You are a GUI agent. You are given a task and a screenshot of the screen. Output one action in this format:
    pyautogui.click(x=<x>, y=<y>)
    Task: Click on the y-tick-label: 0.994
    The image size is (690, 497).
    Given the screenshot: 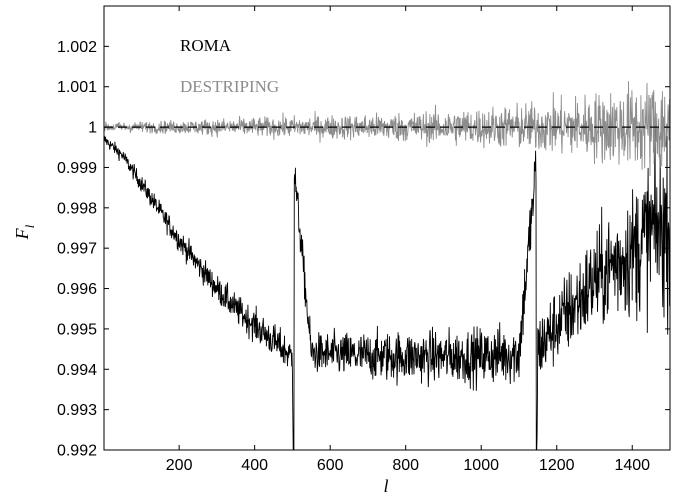 What is the action you would take?
    pyautogui.click(x=77, y=370)
    